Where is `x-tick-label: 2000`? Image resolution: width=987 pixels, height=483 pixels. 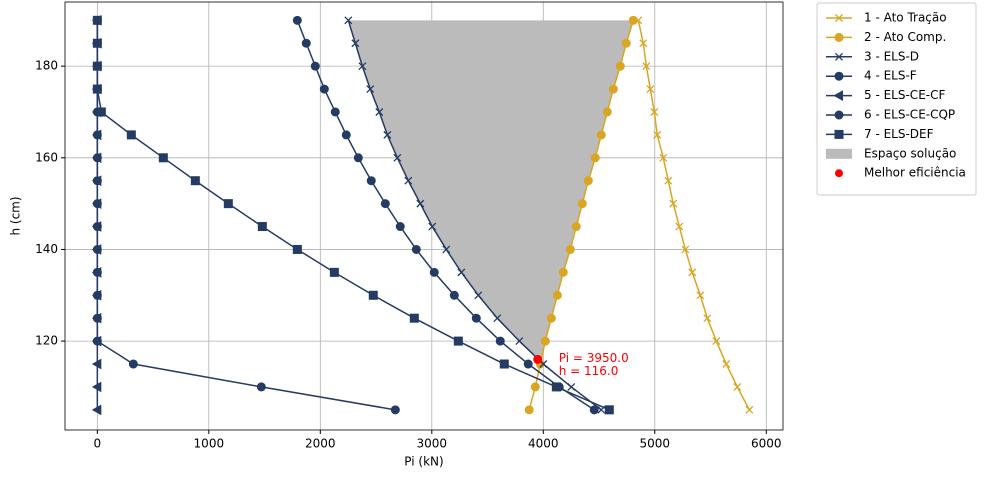
x-tick-label: 2000 is located at coordinates (320, 444).